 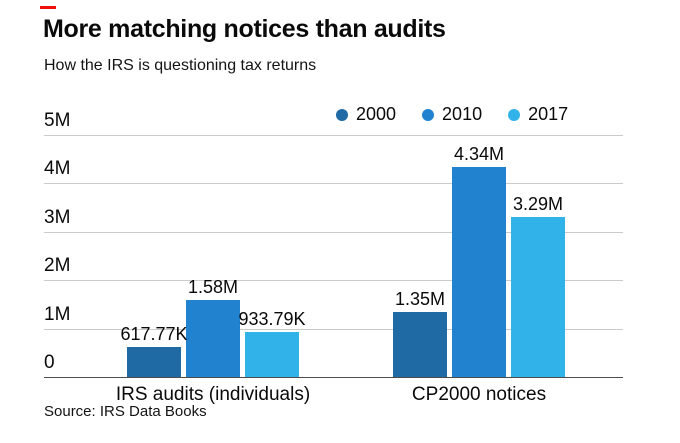 What do you see at coordinates (154, 334) in the screenshot?
I see `value-label: 617.77K` at bounding box center [154, 334].